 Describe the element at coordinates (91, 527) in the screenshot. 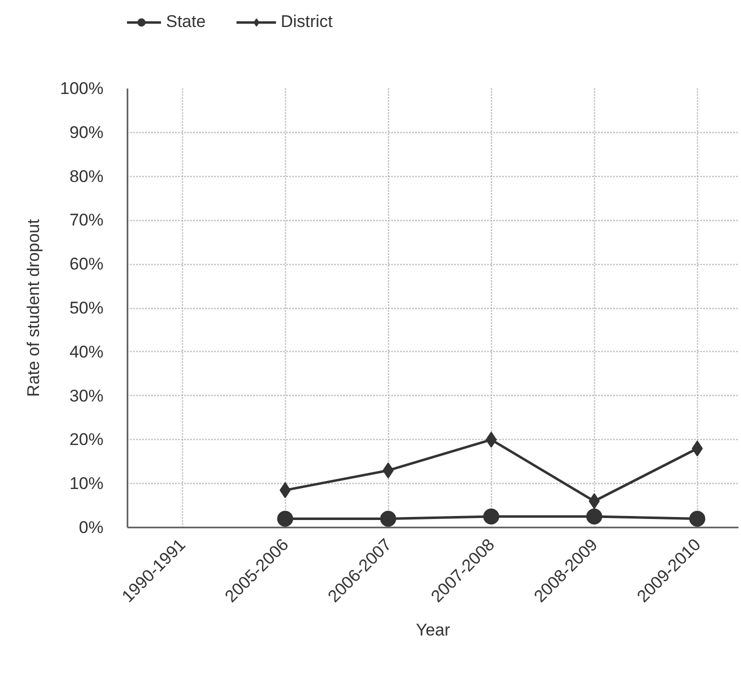

I see `y-tick-label: 0%` at that location.